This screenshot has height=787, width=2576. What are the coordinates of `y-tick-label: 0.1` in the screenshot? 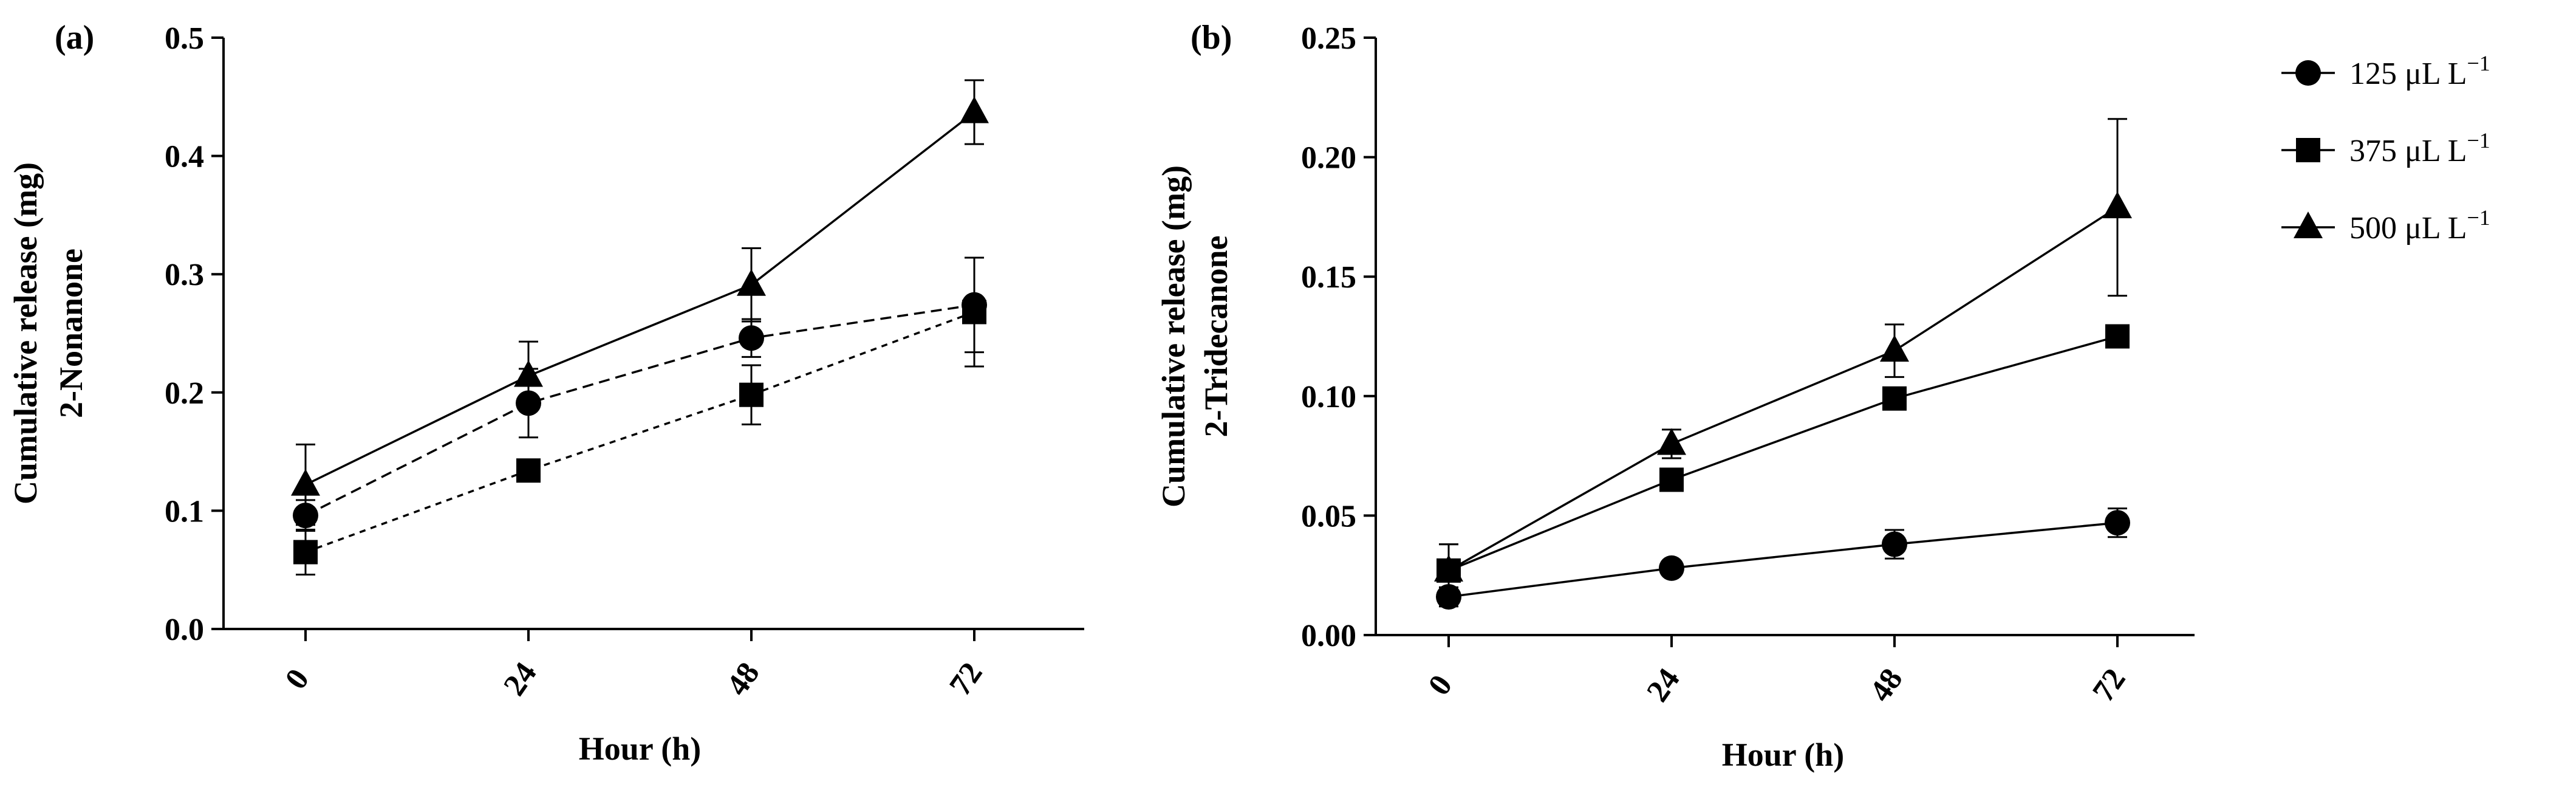 It's located at (184, 511).